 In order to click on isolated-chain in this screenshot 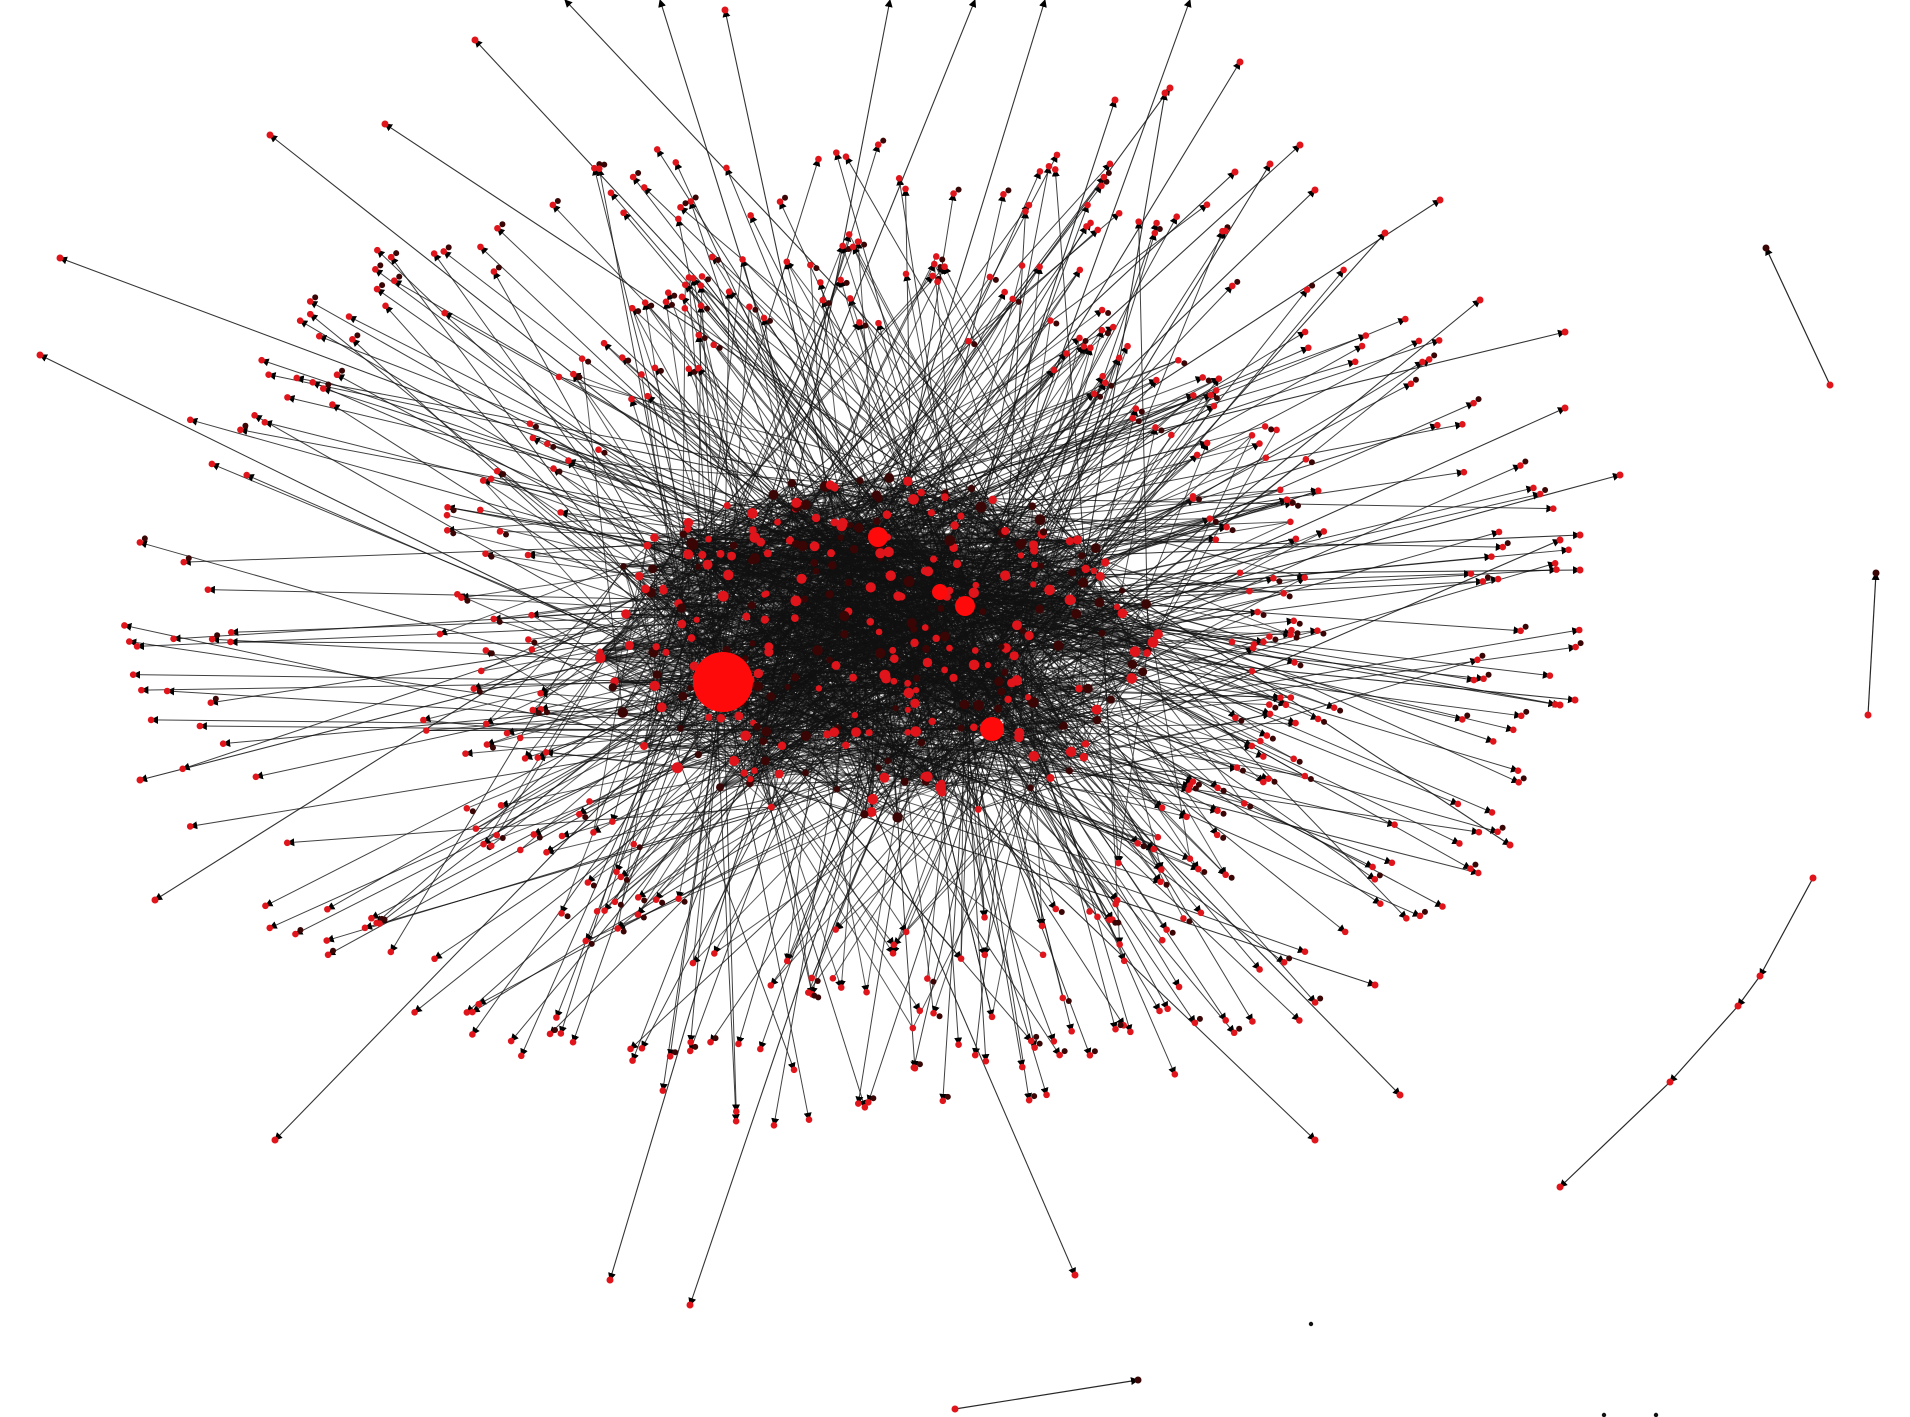, I will do `click(1686, 1032)`.